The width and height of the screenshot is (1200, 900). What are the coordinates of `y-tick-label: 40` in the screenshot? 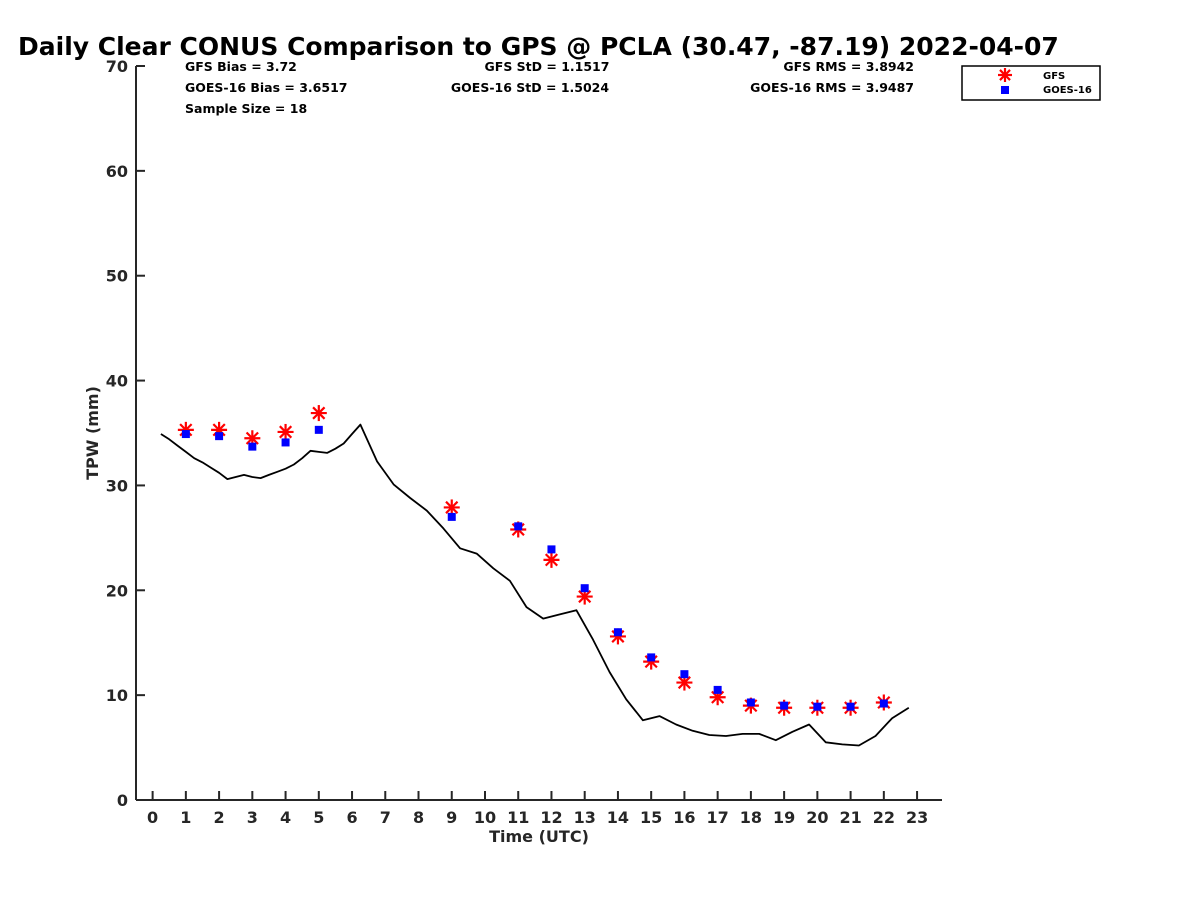 It's located at (117, 381).